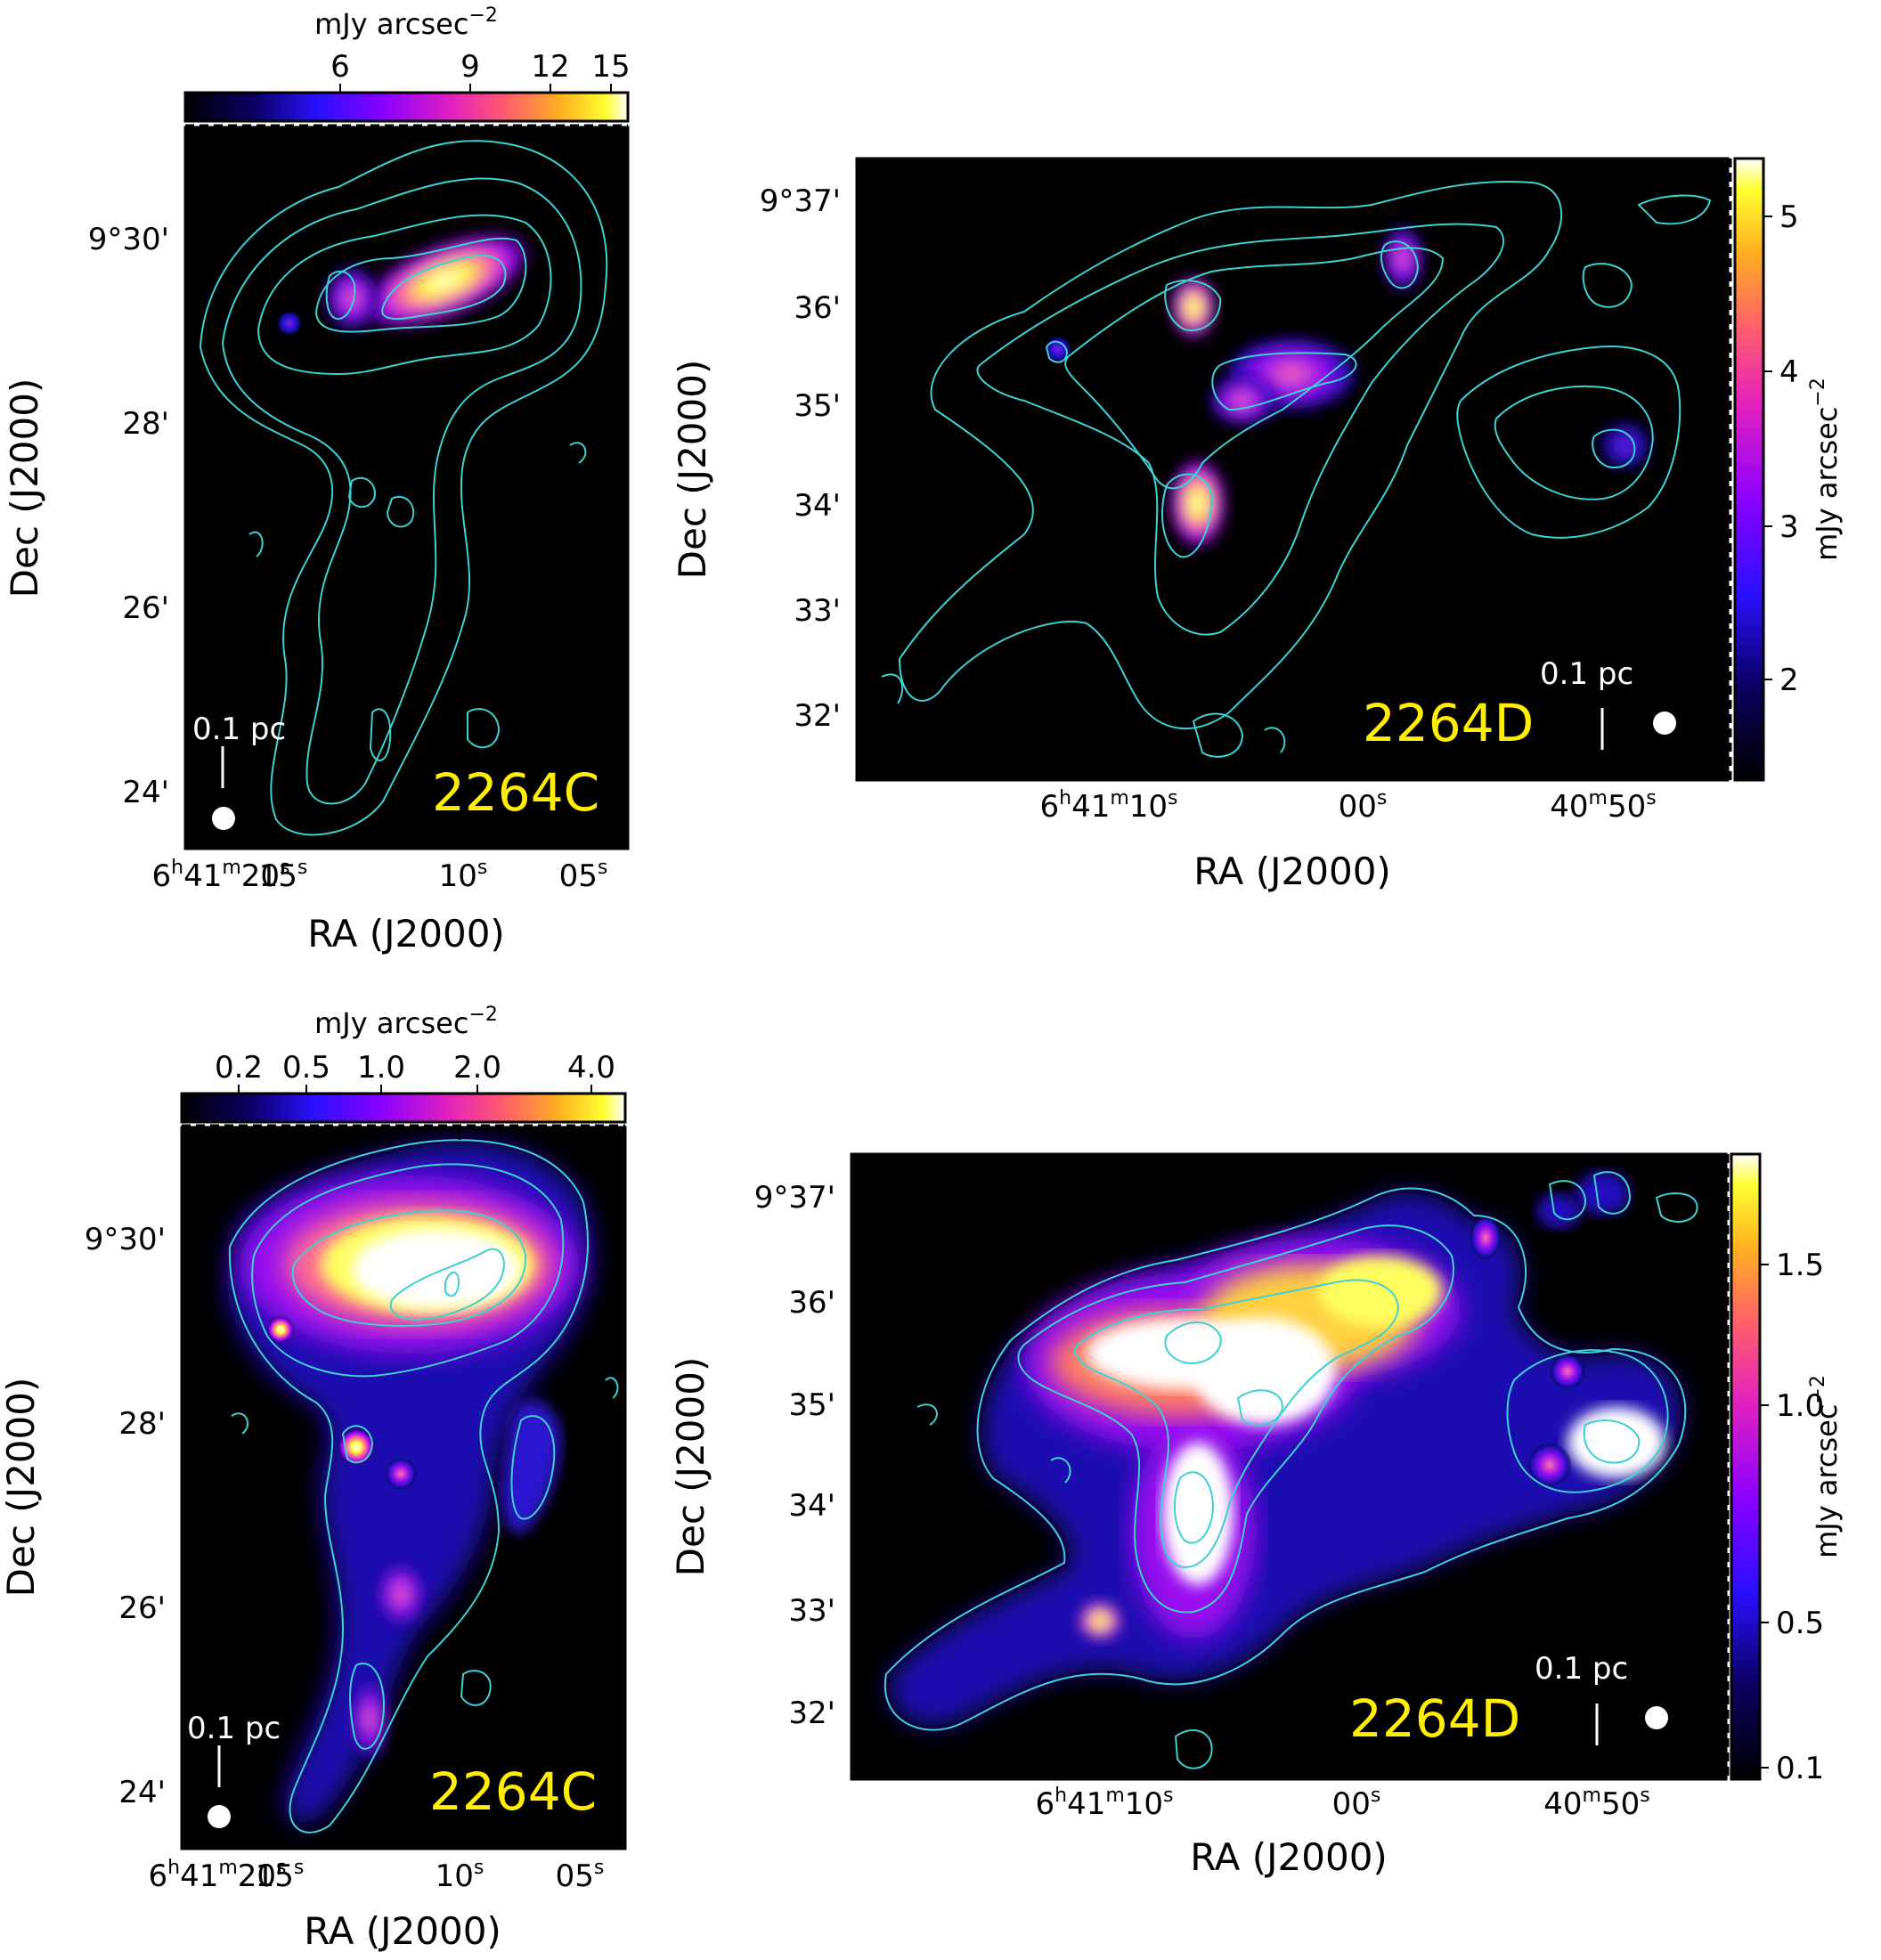 The image size is (1881, 1960). I want to click on colorbar-3: mJy arcsec−2 0.2 0.5 1.0 2.0 4.0, so click(403, 1065).